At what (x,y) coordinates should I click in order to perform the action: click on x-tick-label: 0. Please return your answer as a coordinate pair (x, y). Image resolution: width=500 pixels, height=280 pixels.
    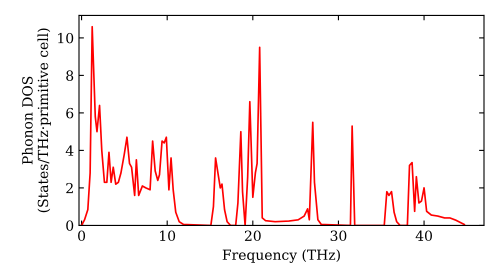
    Looking at the image, I should click on (82, 236).